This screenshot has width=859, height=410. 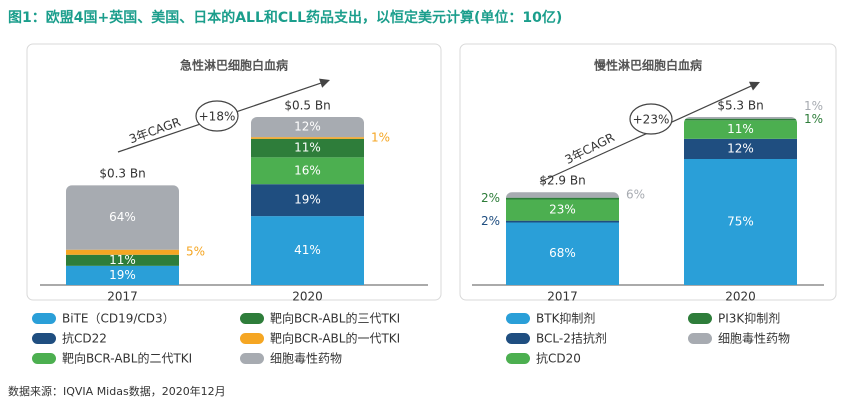 I want to click on segment-label: 41%, so click(x=307, y=250).